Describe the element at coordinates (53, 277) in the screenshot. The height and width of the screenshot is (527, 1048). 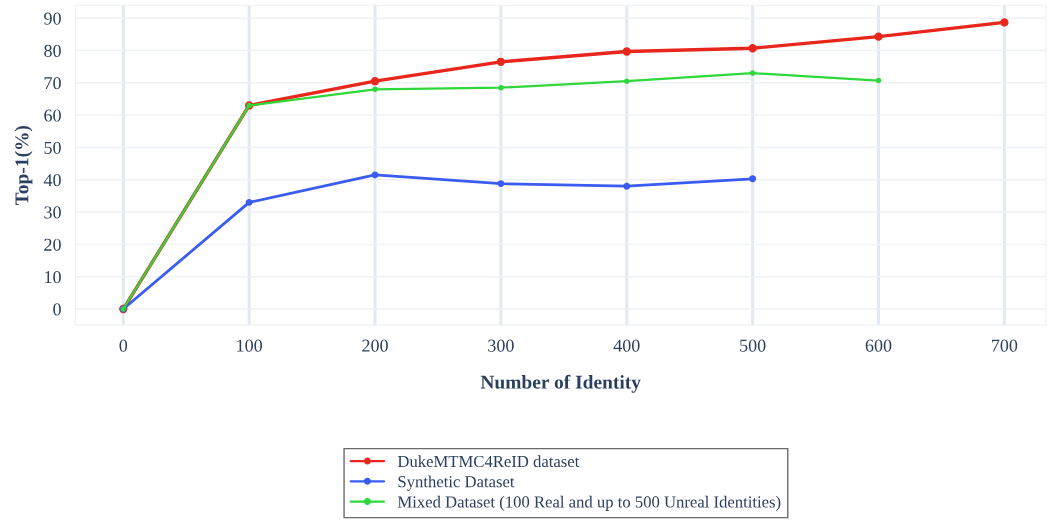
I see `y-tick-label: 10` at that location.